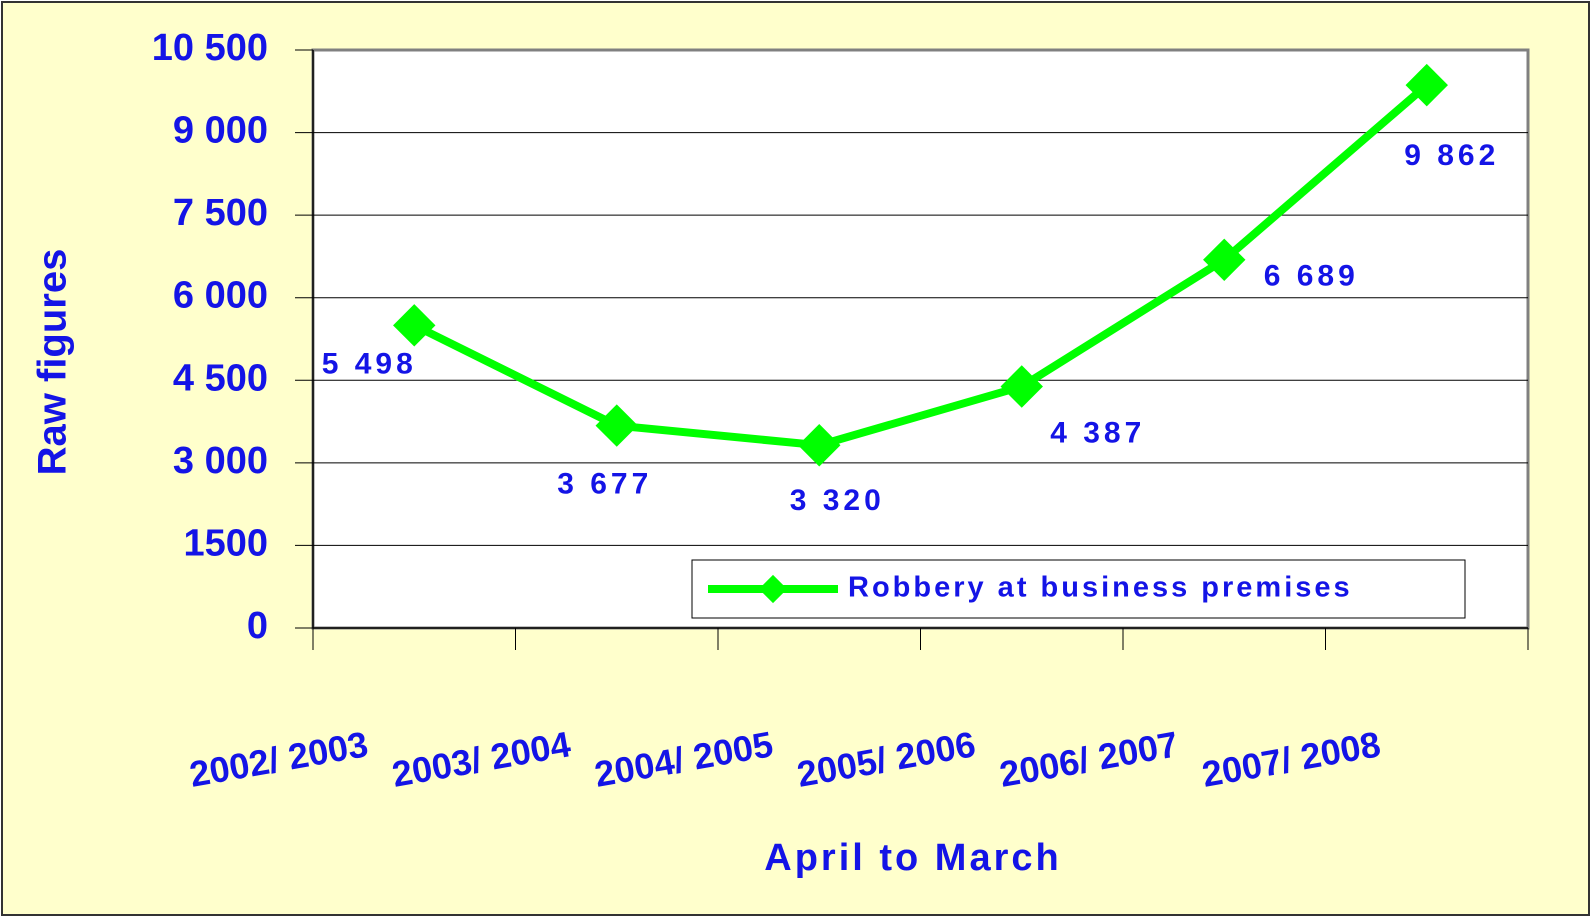 The image size is (1591, 917). Describe the element at coordinates (53, 362) in the screenshot. I see `y-axis-title: Raw figures` at that location.